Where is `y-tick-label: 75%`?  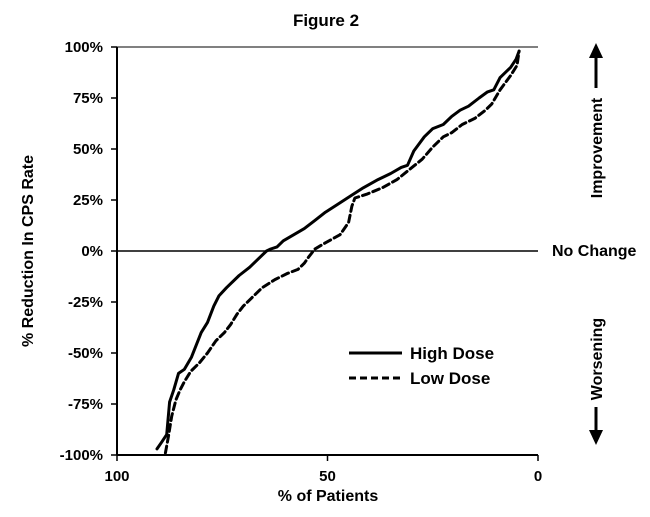 y-tick-label: 75% is located at coordinates (88, 98).